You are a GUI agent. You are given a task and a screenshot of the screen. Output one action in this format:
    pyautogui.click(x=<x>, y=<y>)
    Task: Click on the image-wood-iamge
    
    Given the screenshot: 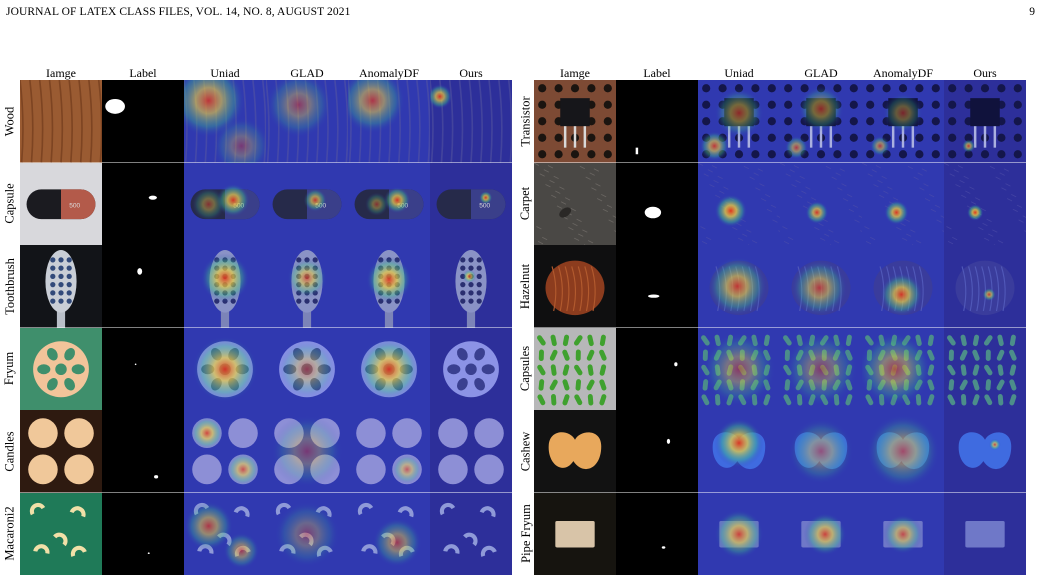 What is the action you would take?
    pyautogui.click(x=61, y=121)
    